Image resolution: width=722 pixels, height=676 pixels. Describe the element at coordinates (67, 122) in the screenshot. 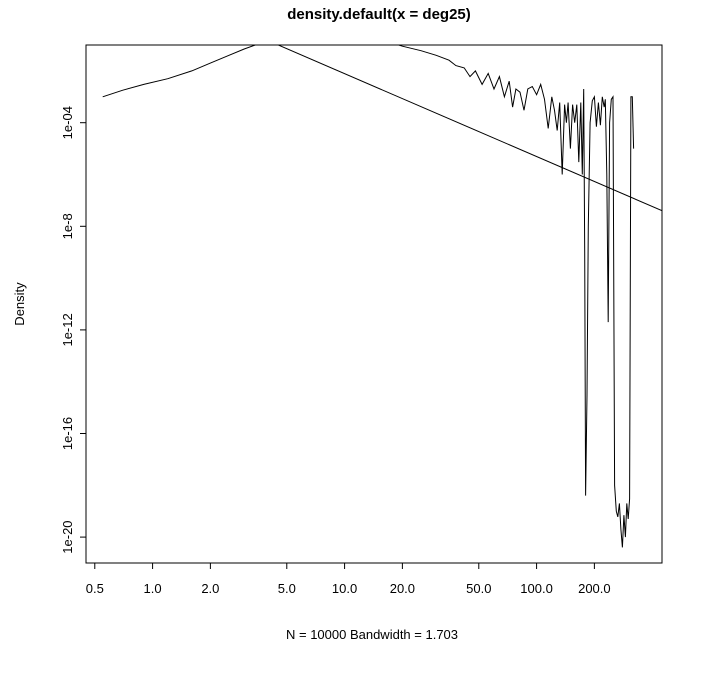

I see `y-tick-label: 1e-04` at that location.